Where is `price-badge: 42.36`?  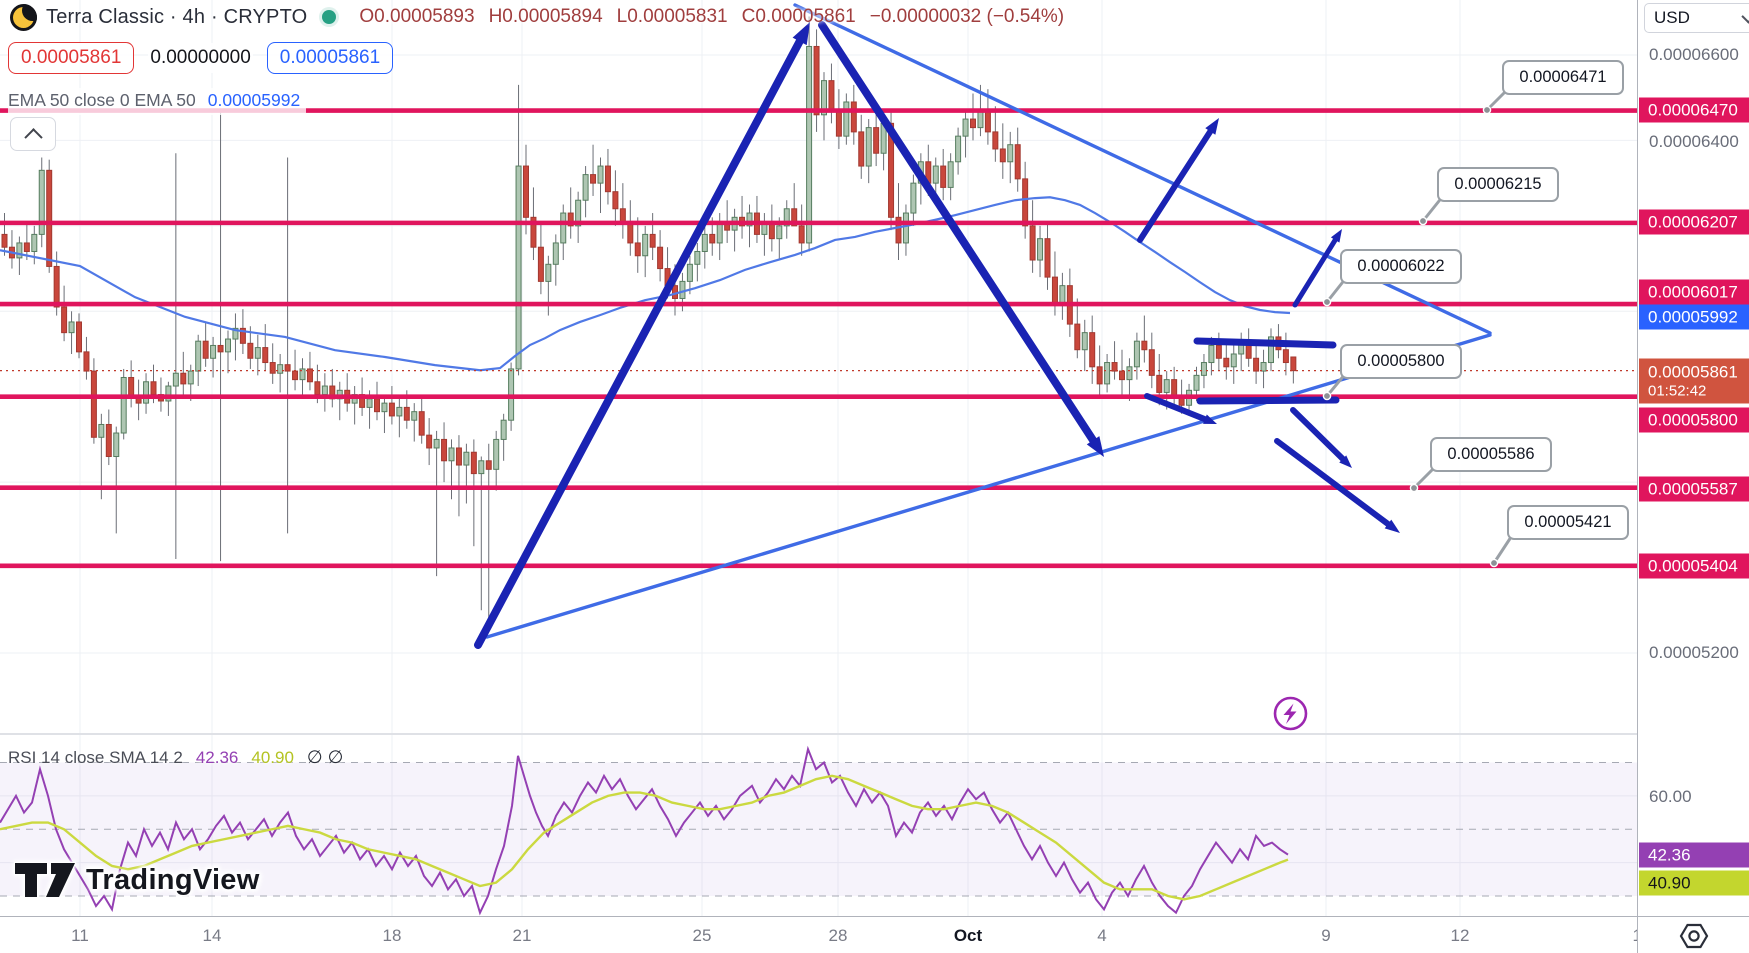
price-badge: 42.36 is located at coordinates (1694, 855).